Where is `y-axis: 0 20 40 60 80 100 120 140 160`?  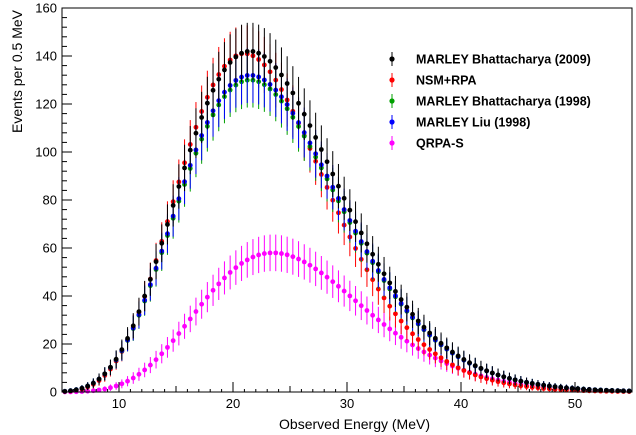
y-axis: 0 20 40 60 80 100 120 140 160 is located at coordinates (53, 200).